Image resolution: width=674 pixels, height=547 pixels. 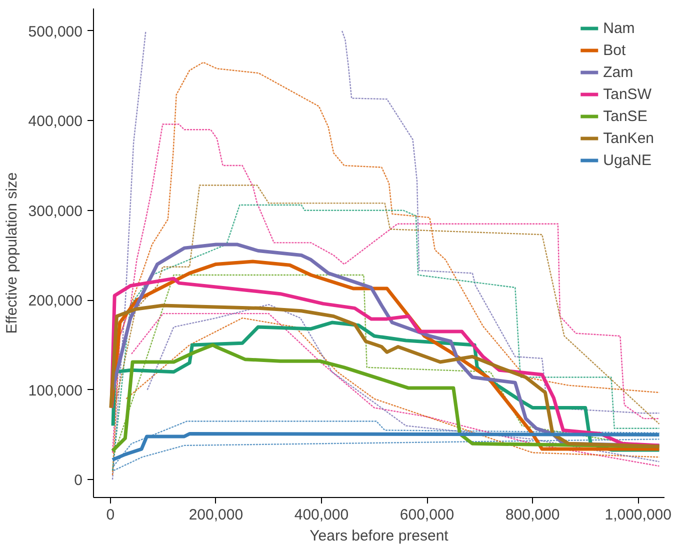 I want to click on legend-label: TanSE, so click(x=625, y=116).